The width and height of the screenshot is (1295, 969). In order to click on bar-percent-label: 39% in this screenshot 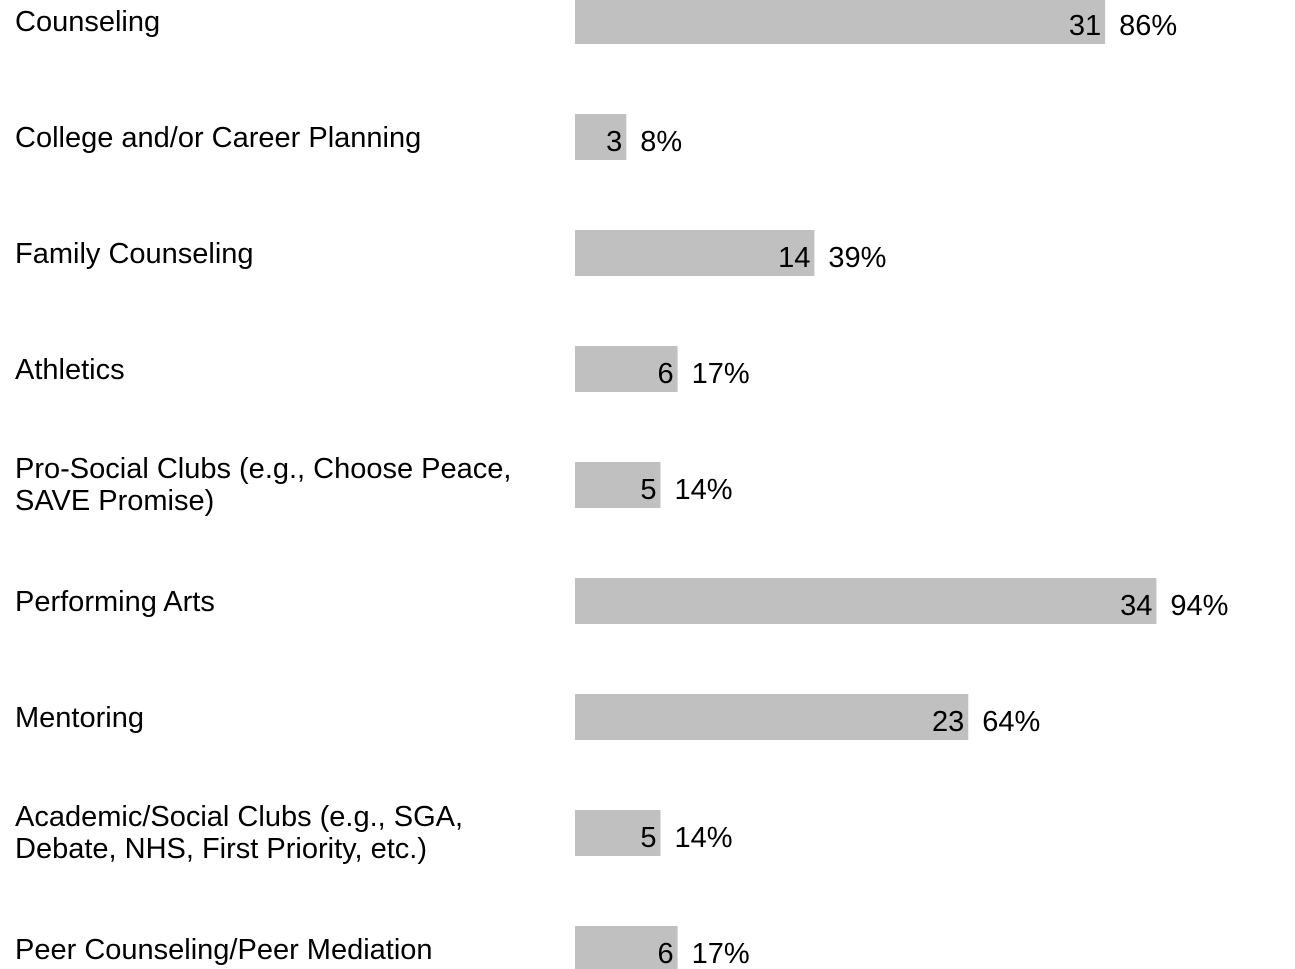, I will do `click(857, 258)`.